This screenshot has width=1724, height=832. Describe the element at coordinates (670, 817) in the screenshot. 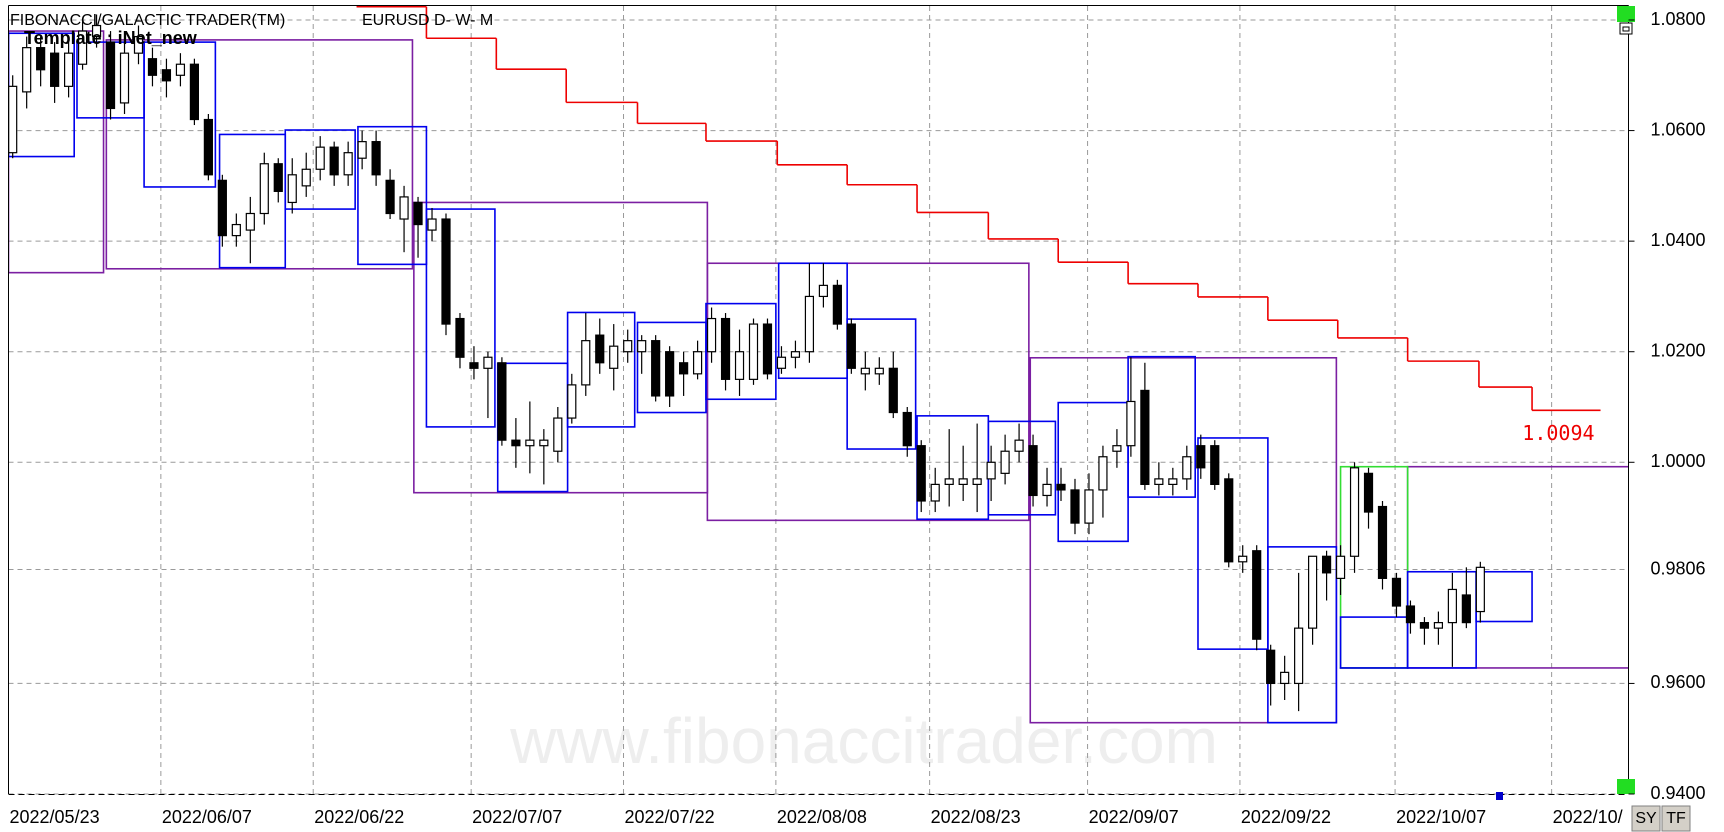

I see `x-tick-label: 2022/07/22` at that location.